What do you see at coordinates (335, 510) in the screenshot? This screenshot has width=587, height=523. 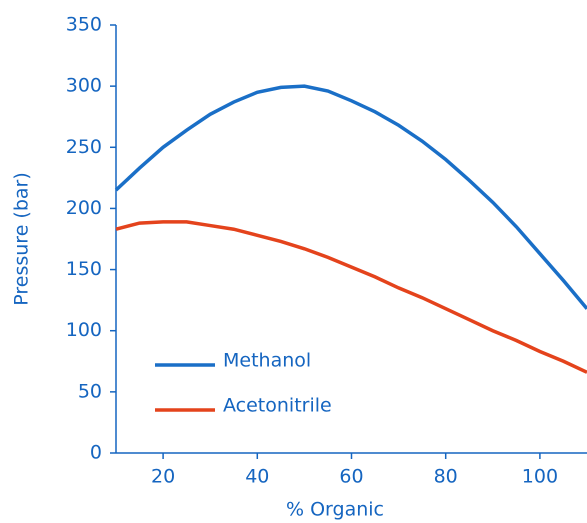 I see `x-axis-label: % Organic` at bounding box center [335, 510].